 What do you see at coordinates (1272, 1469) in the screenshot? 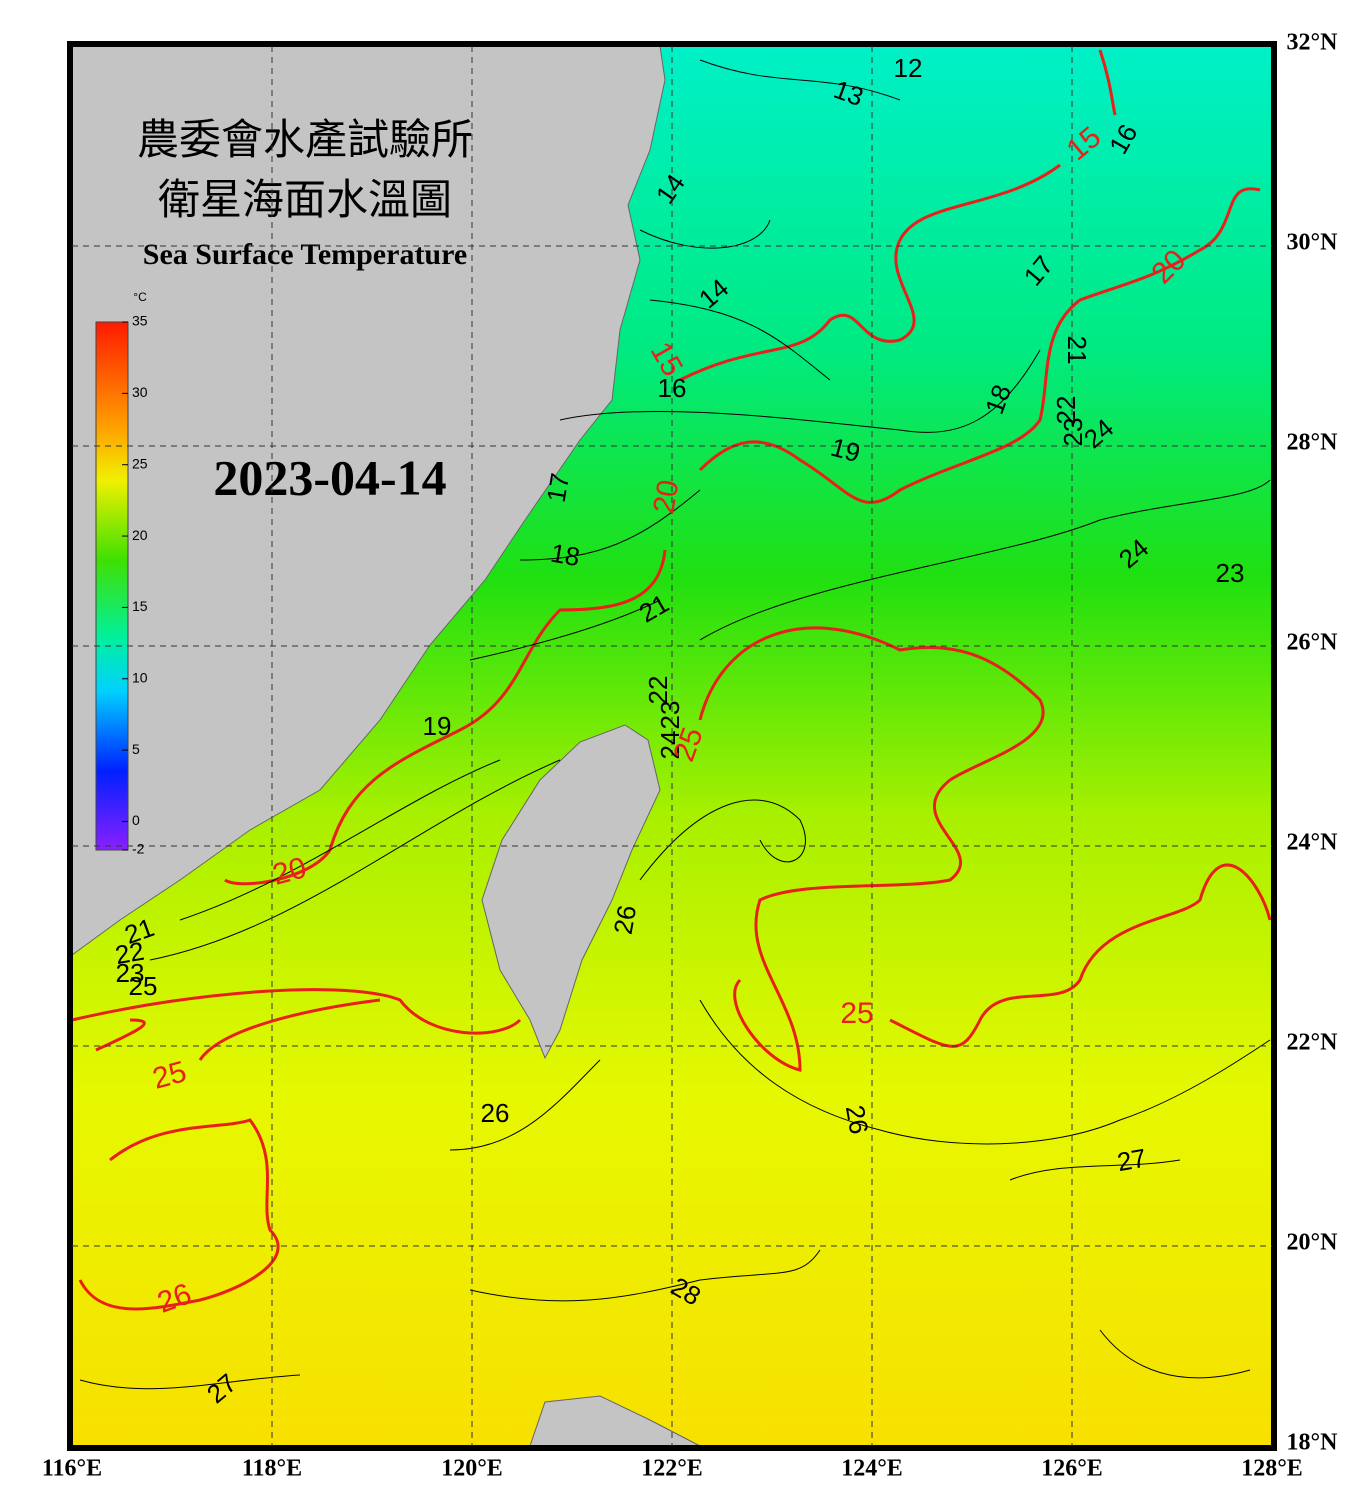
I see `lon-label: 128°E` at bounding box center [1272, 1469].